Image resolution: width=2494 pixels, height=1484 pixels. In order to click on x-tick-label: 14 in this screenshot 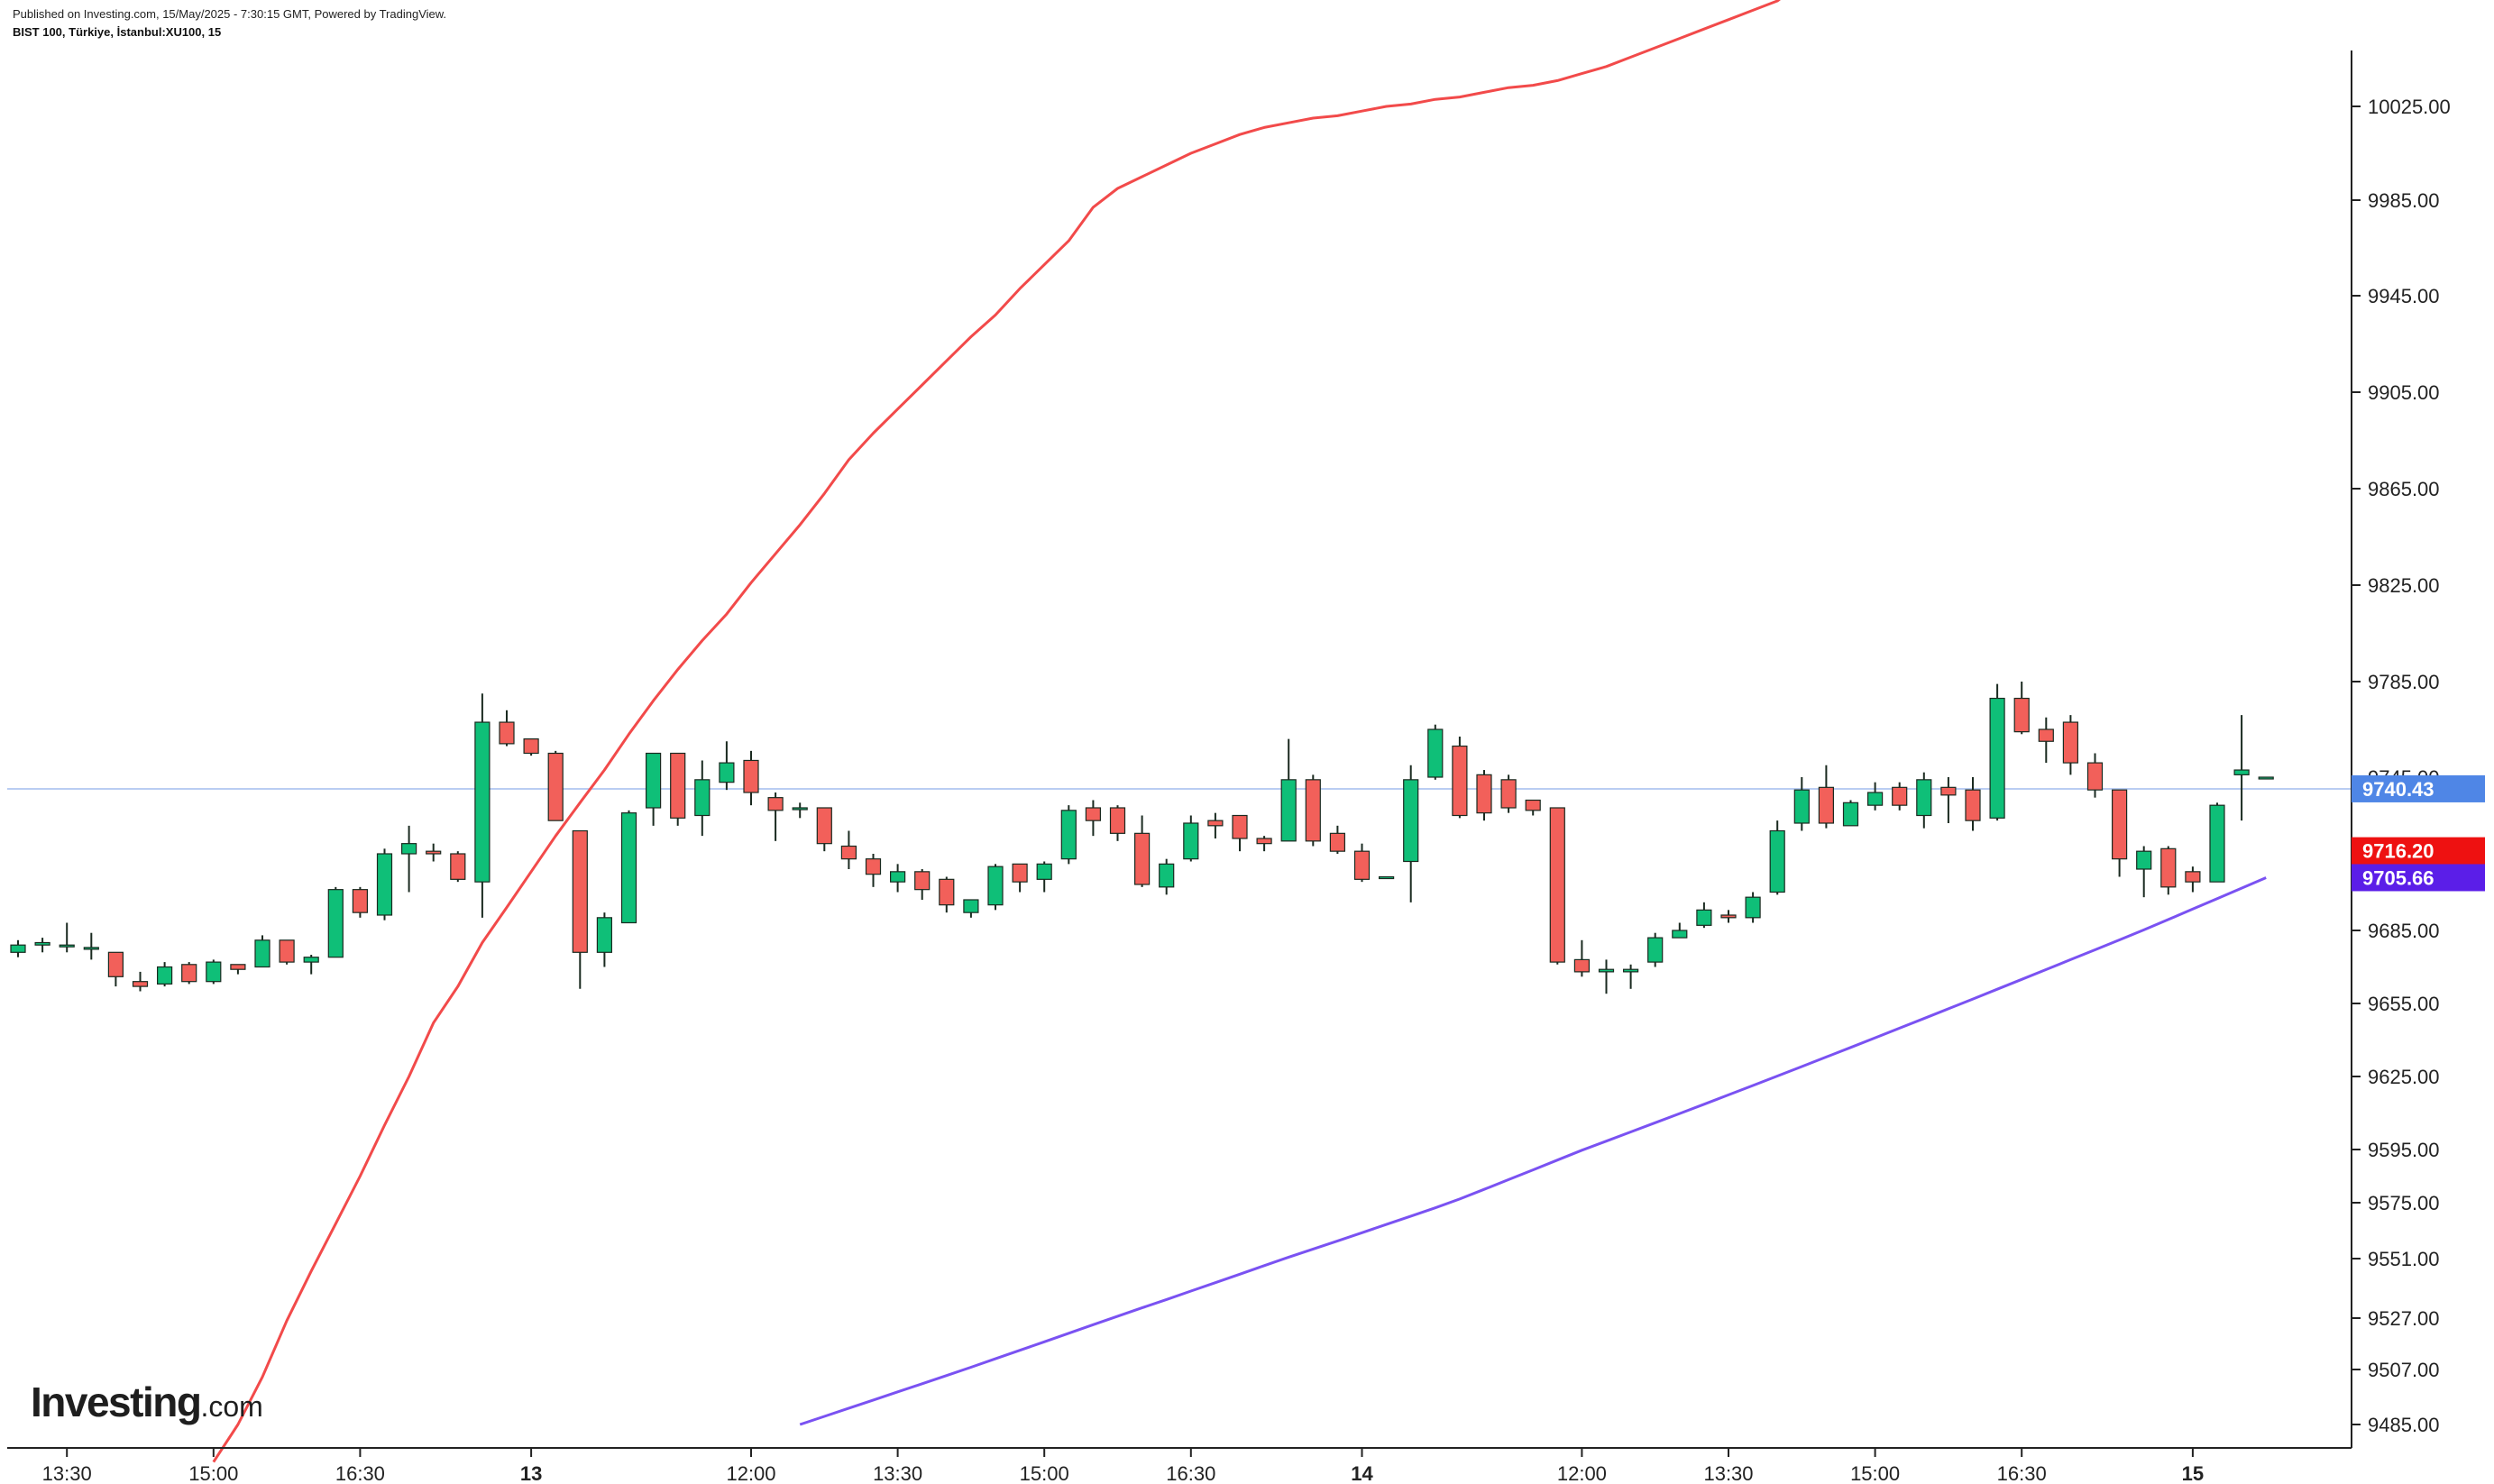, I will do `click(1362, 1473)`.